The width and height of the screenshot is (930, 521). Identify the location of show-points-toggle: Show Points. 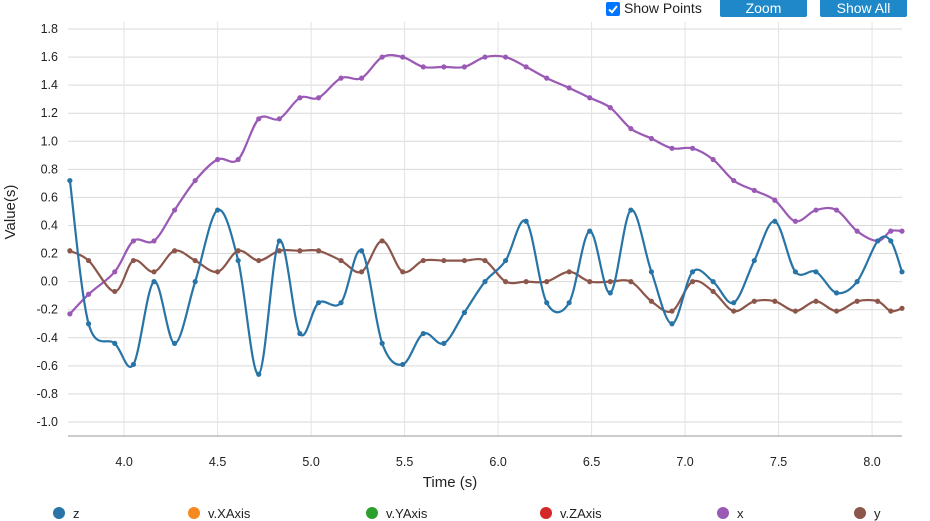
(654, 8).